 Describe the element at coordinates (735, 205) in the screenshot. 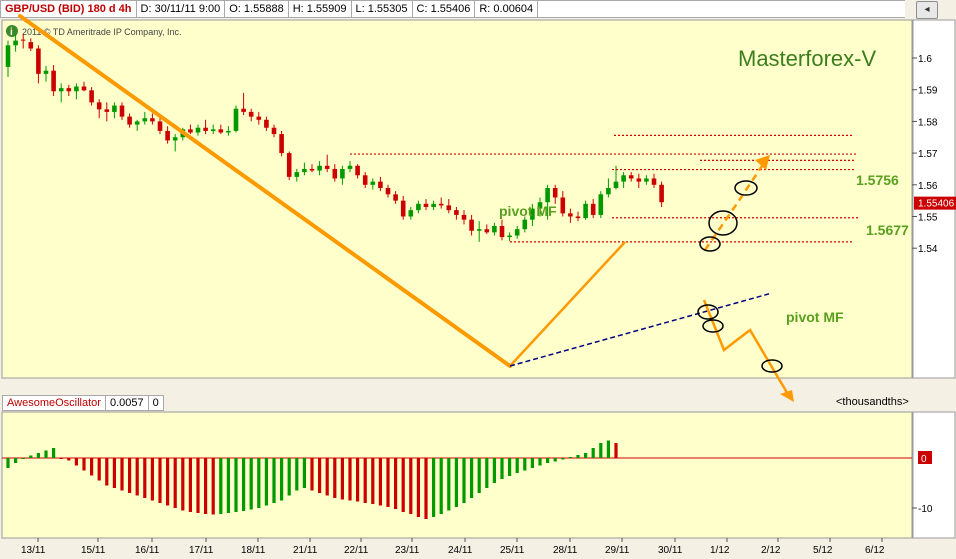

I see `projection-up-path` at that location.